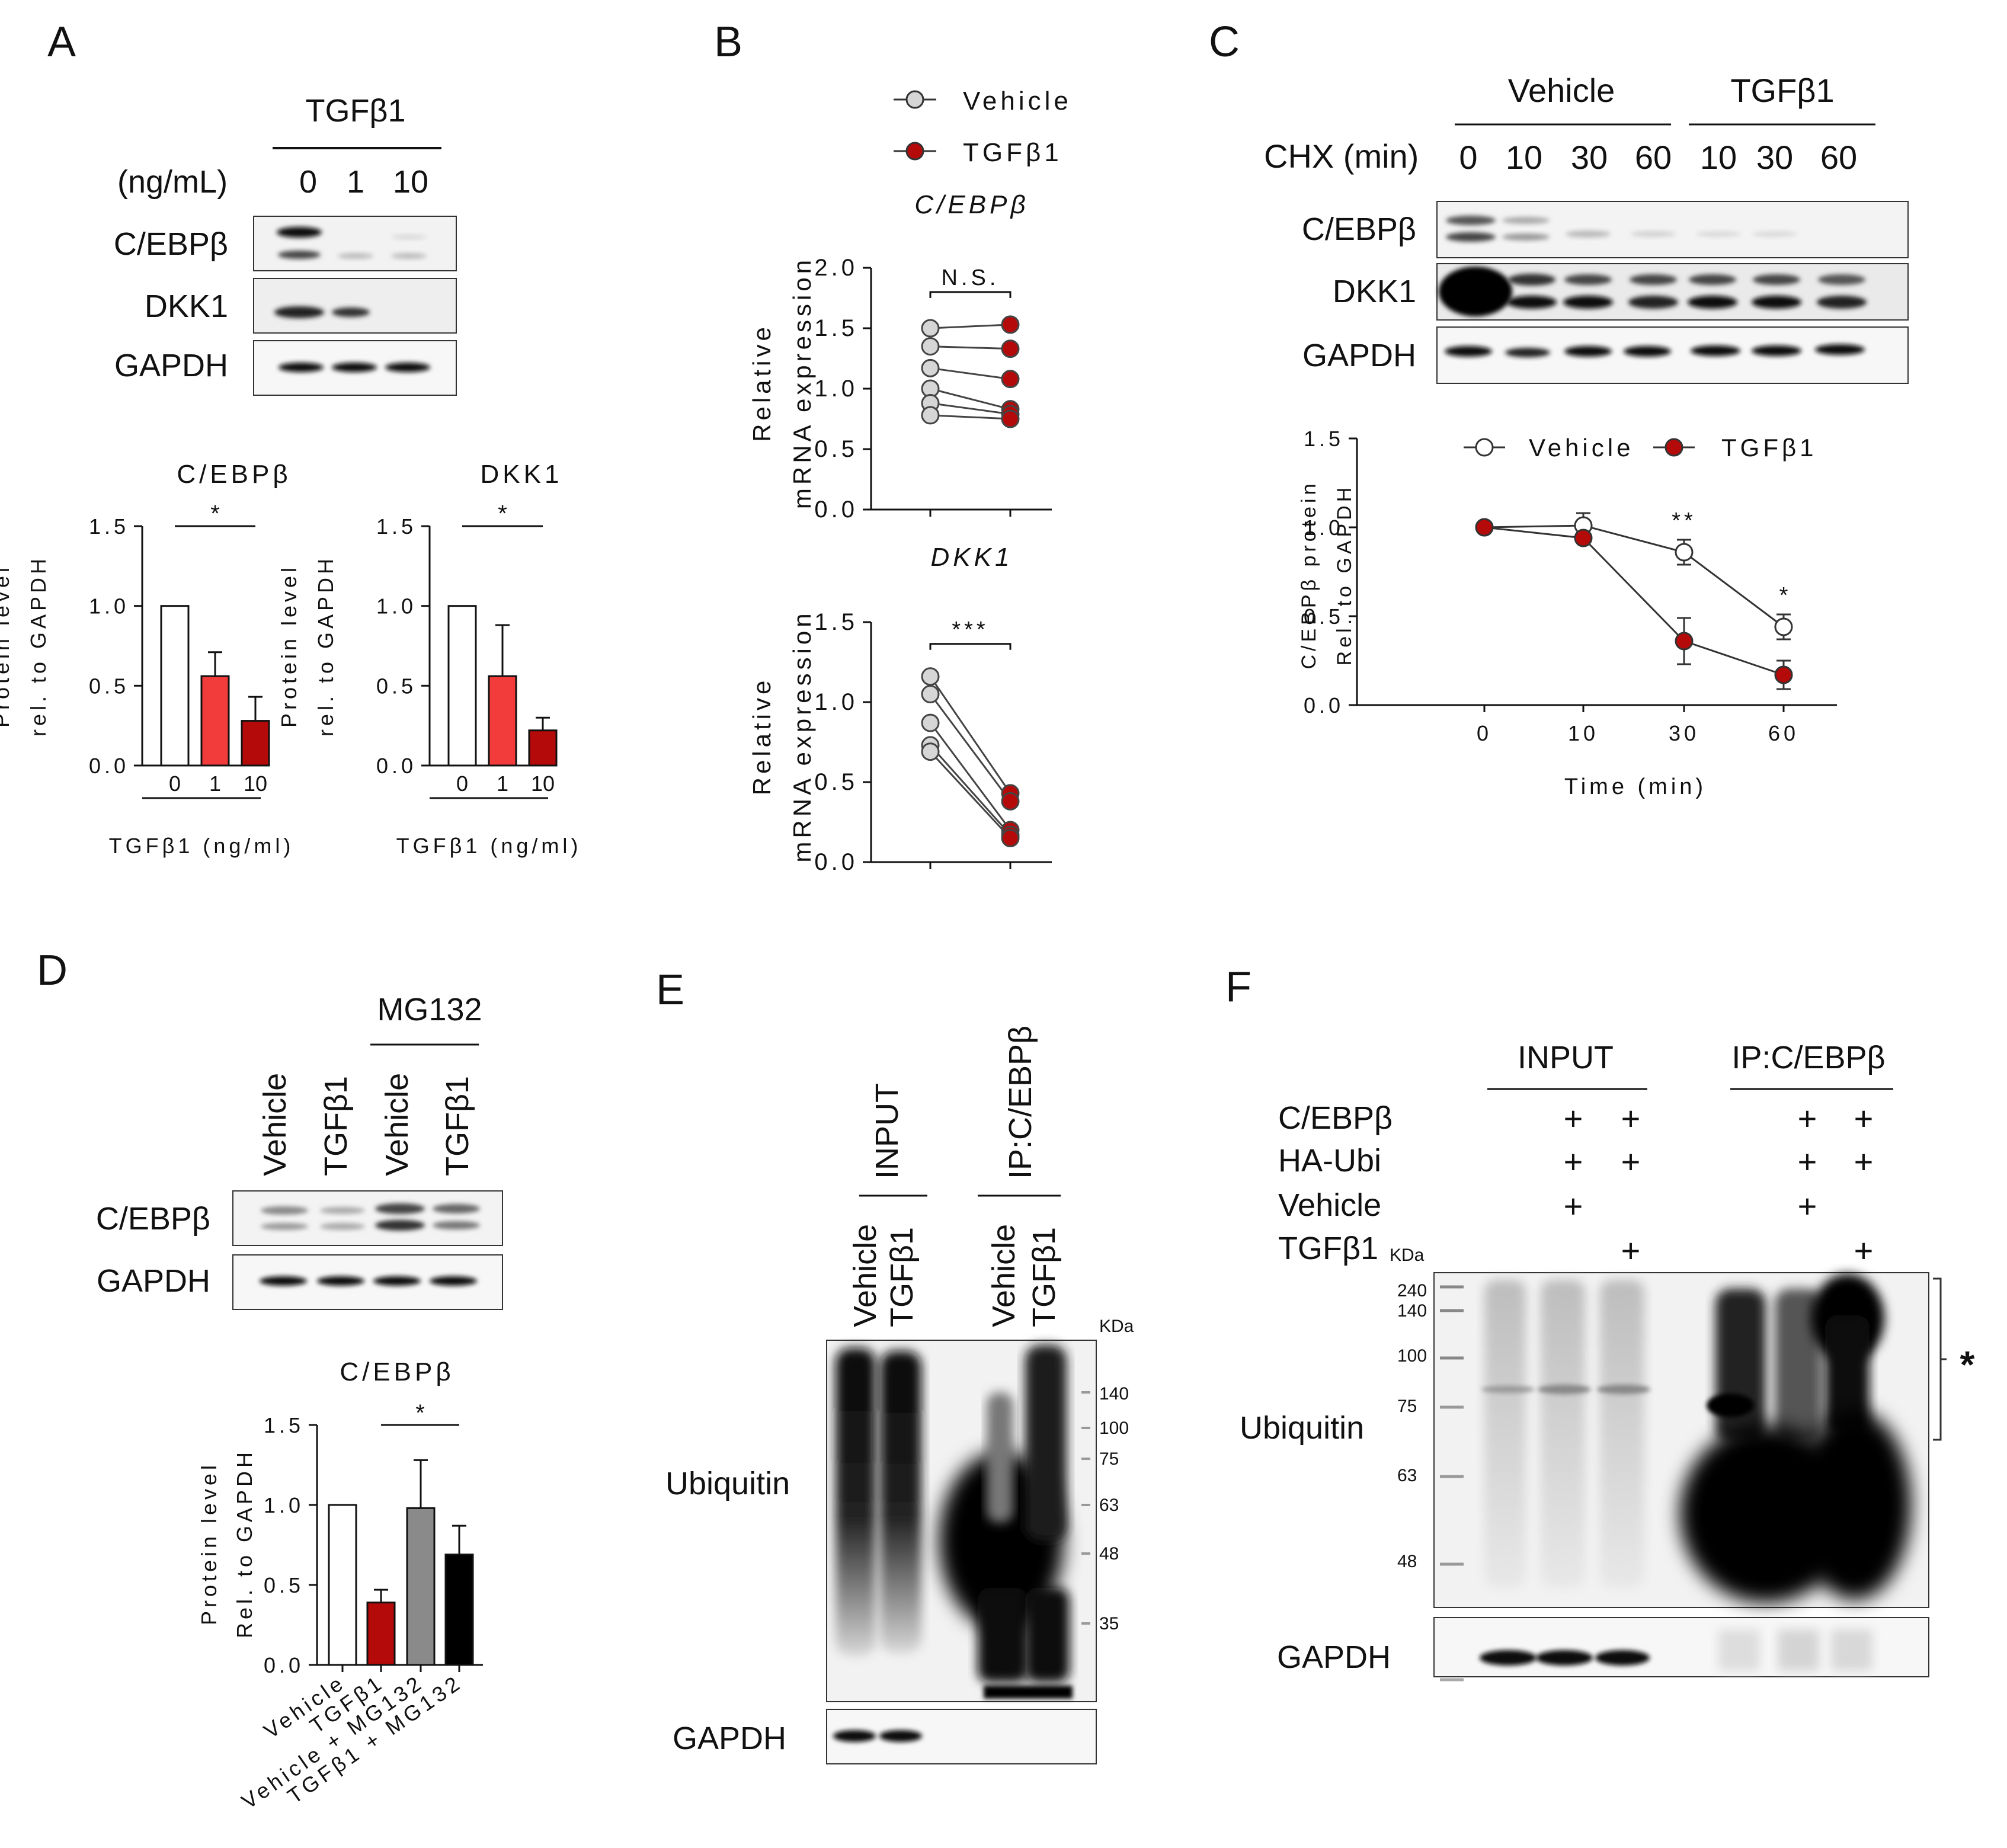 The width and height of the screenshot is (2007, 1848). I want to click on group-label: INPUT, so click(887, 1131).